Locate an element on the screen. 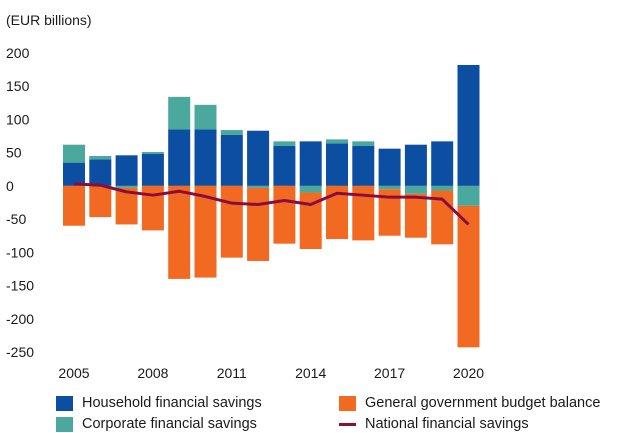 This screenshot has width=617, height=433. bar-corporate-financial-savings-2012 is located at coordinates (258, 186).